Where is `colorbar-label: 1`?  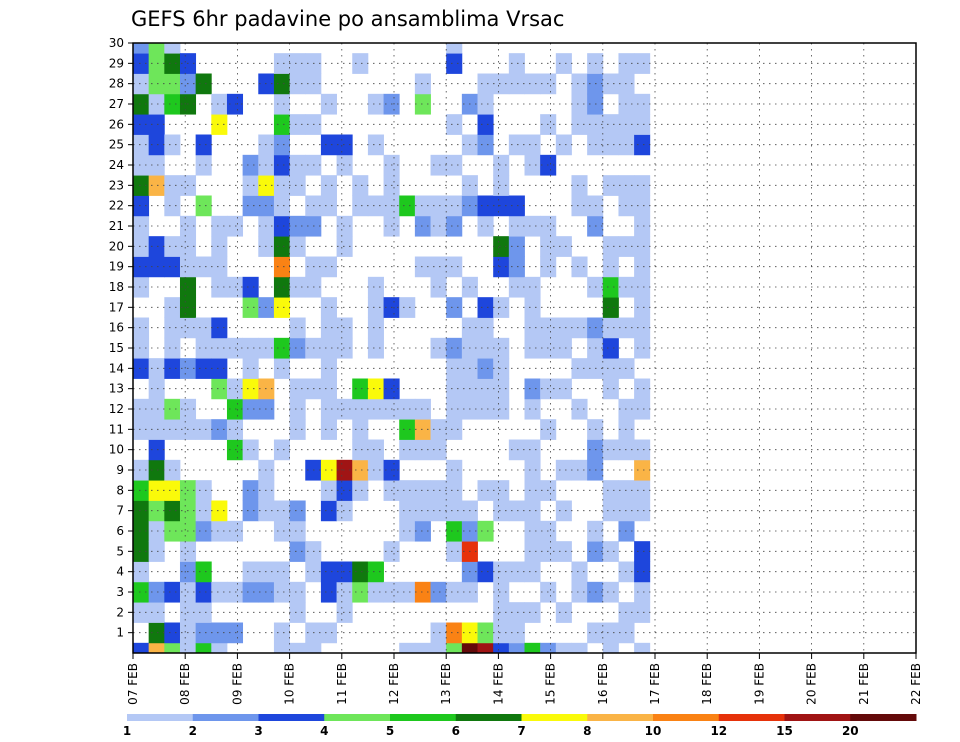
colorbar-label: 1 is located at coordinates (127, 731).